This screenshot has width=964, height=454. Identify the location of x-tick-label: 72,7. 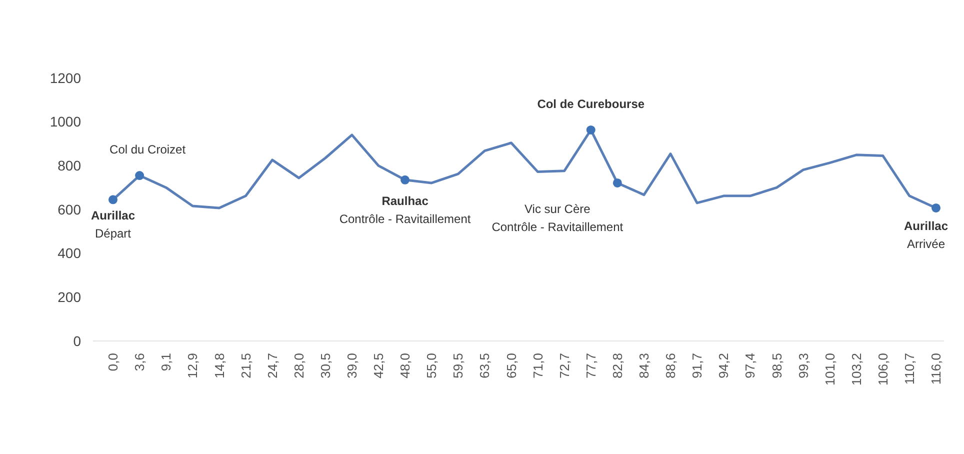
(564, 365).